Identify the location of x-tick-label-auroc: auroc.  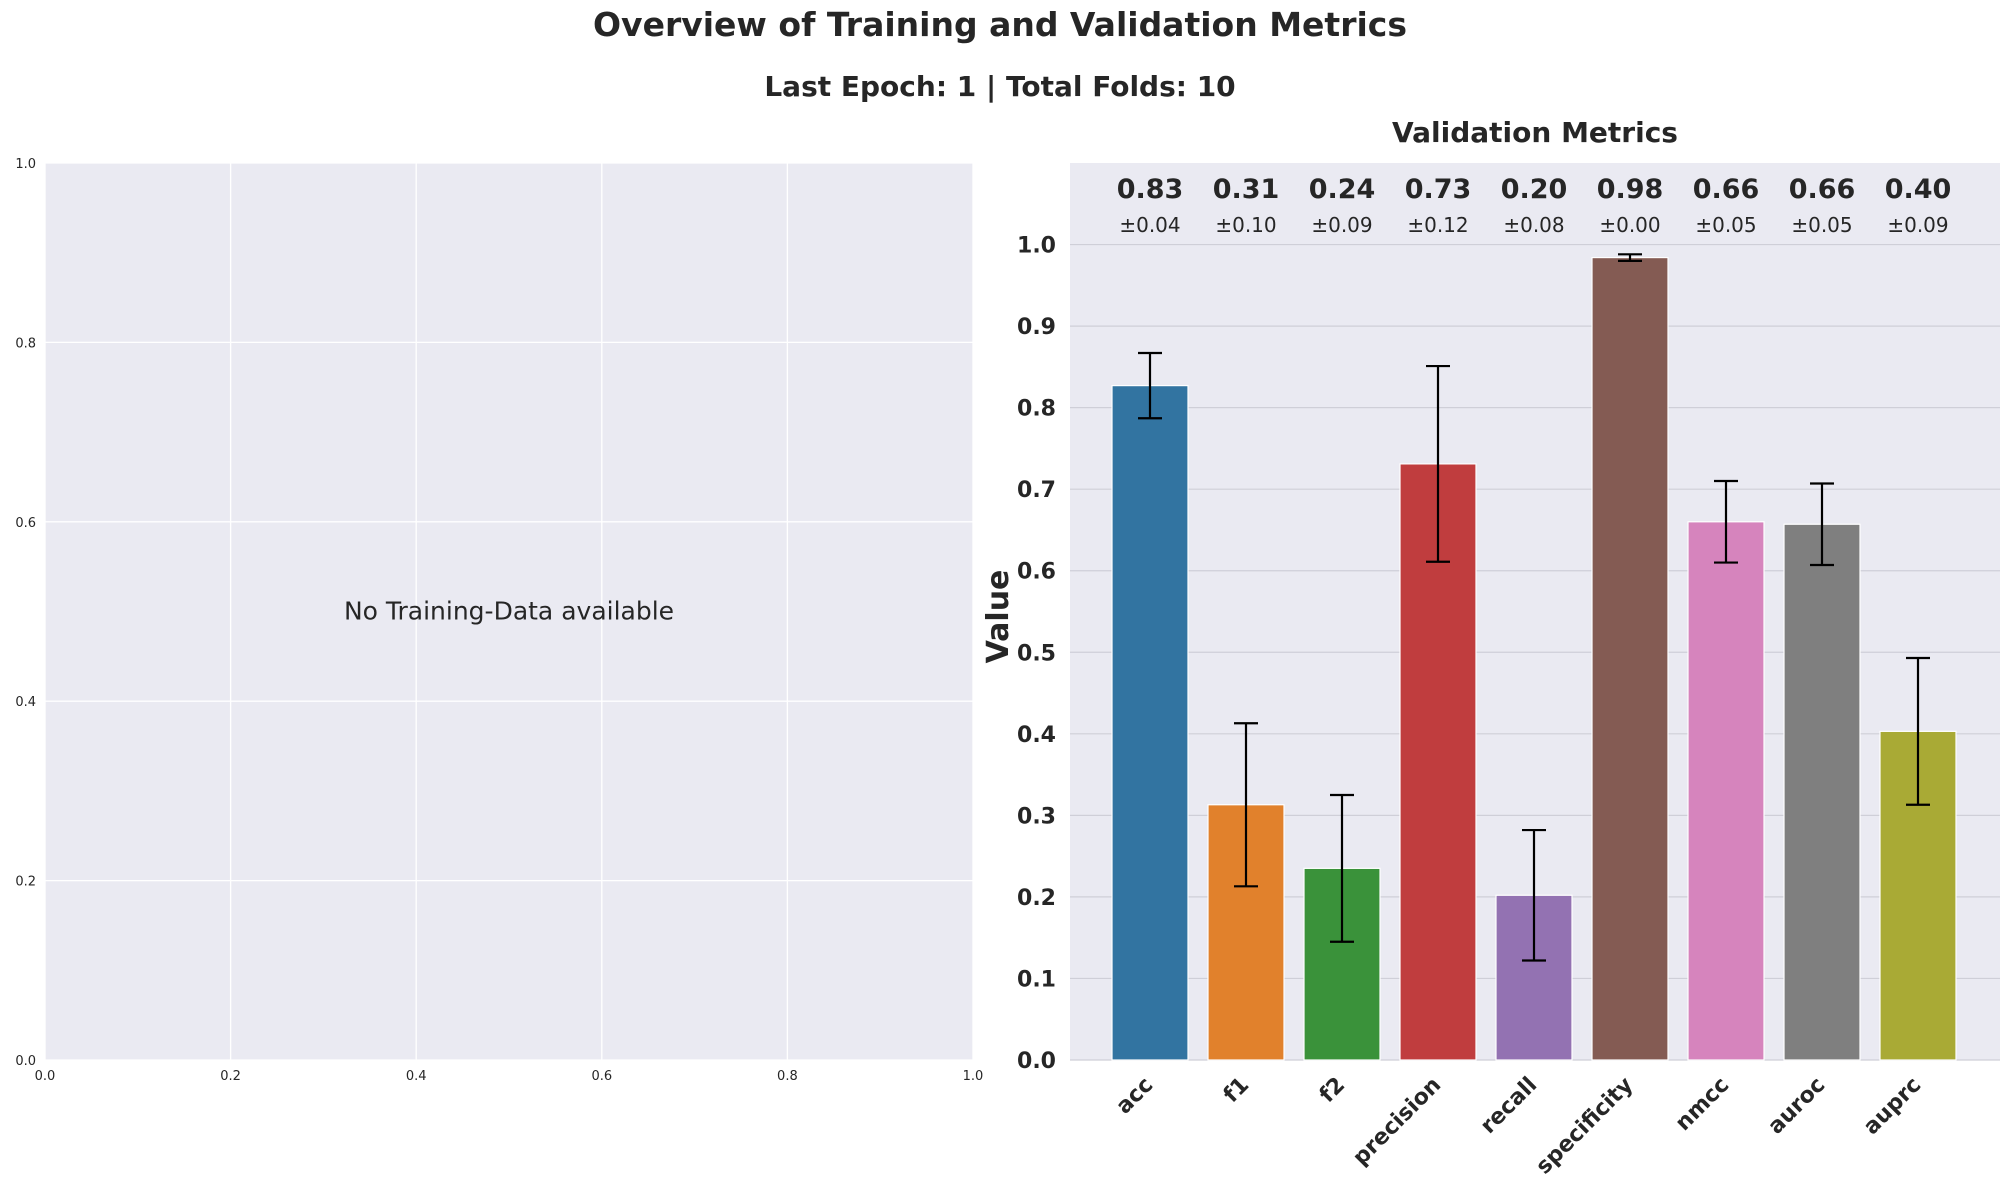
(1796, 1106).